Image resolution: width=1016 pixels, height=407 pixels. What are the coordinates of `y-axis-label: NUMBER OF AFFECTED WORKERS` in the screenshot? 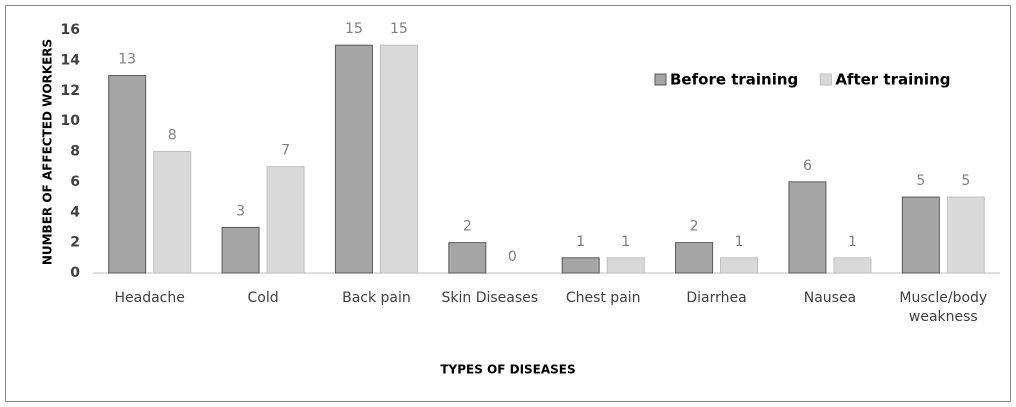 It's located at (48, 152).